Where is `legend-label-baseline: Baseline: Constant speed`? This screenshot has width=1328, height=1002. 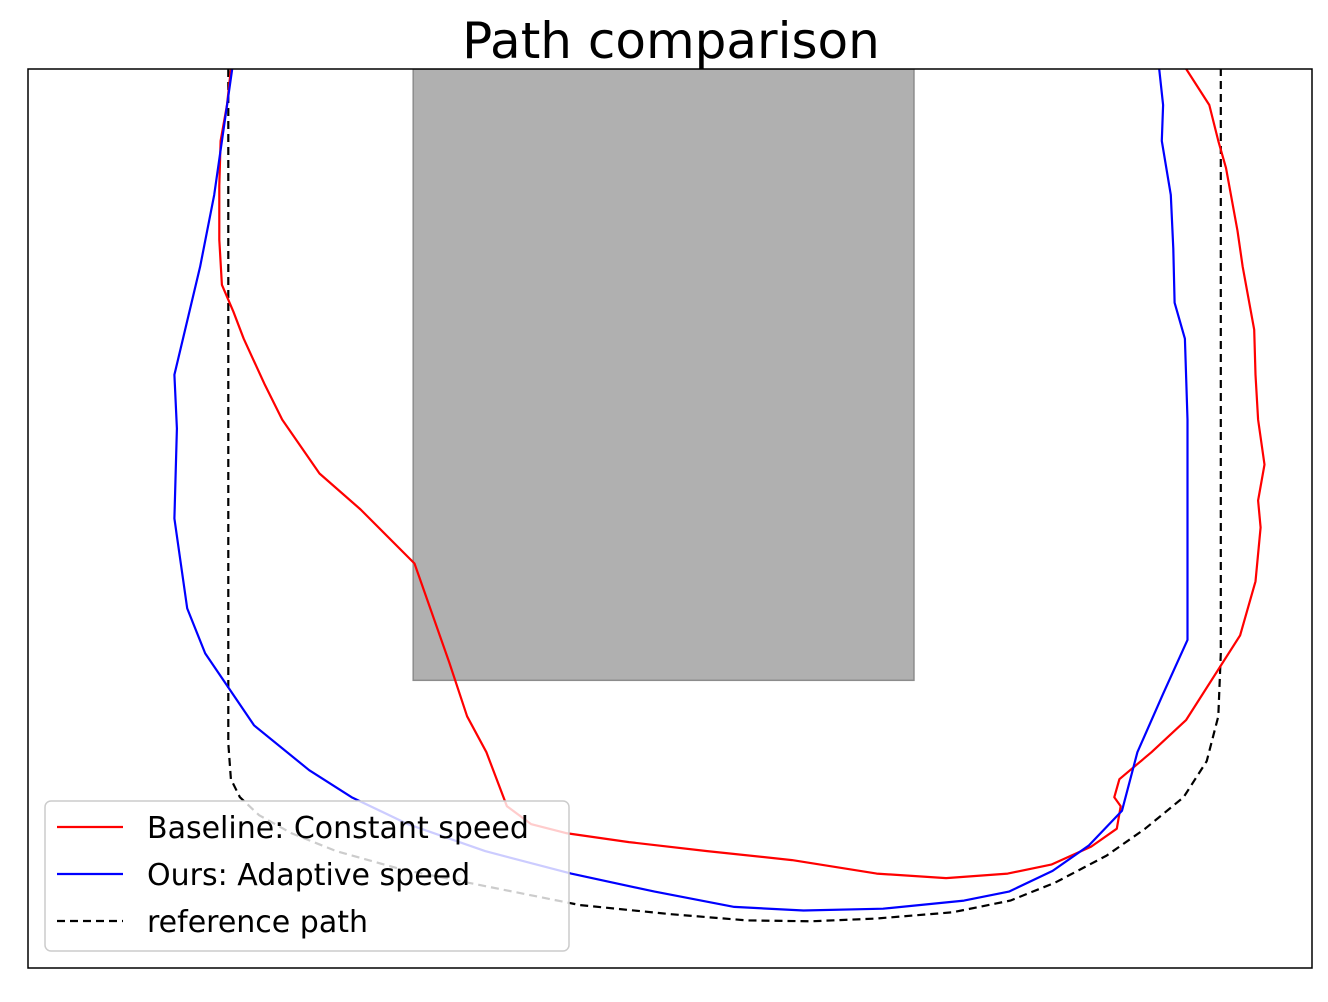
legend-label-baseline: Baseline: Constant speed is located at coordinates (338, 828).